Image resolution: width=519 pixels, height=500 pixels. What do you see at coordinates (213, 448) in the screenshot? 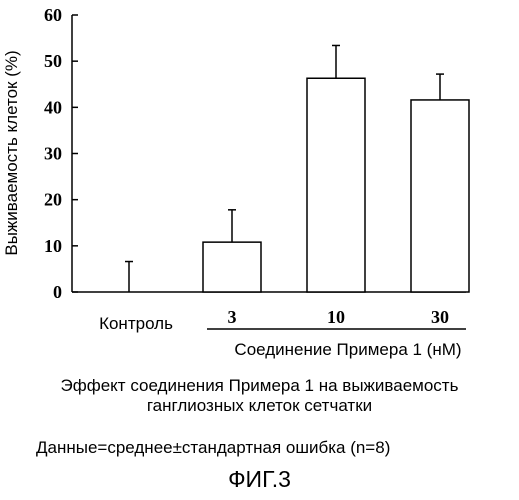
I see `footnote: Данные=среднее±стандартная ошибка (n=8)` at bounding box center [213, 448].